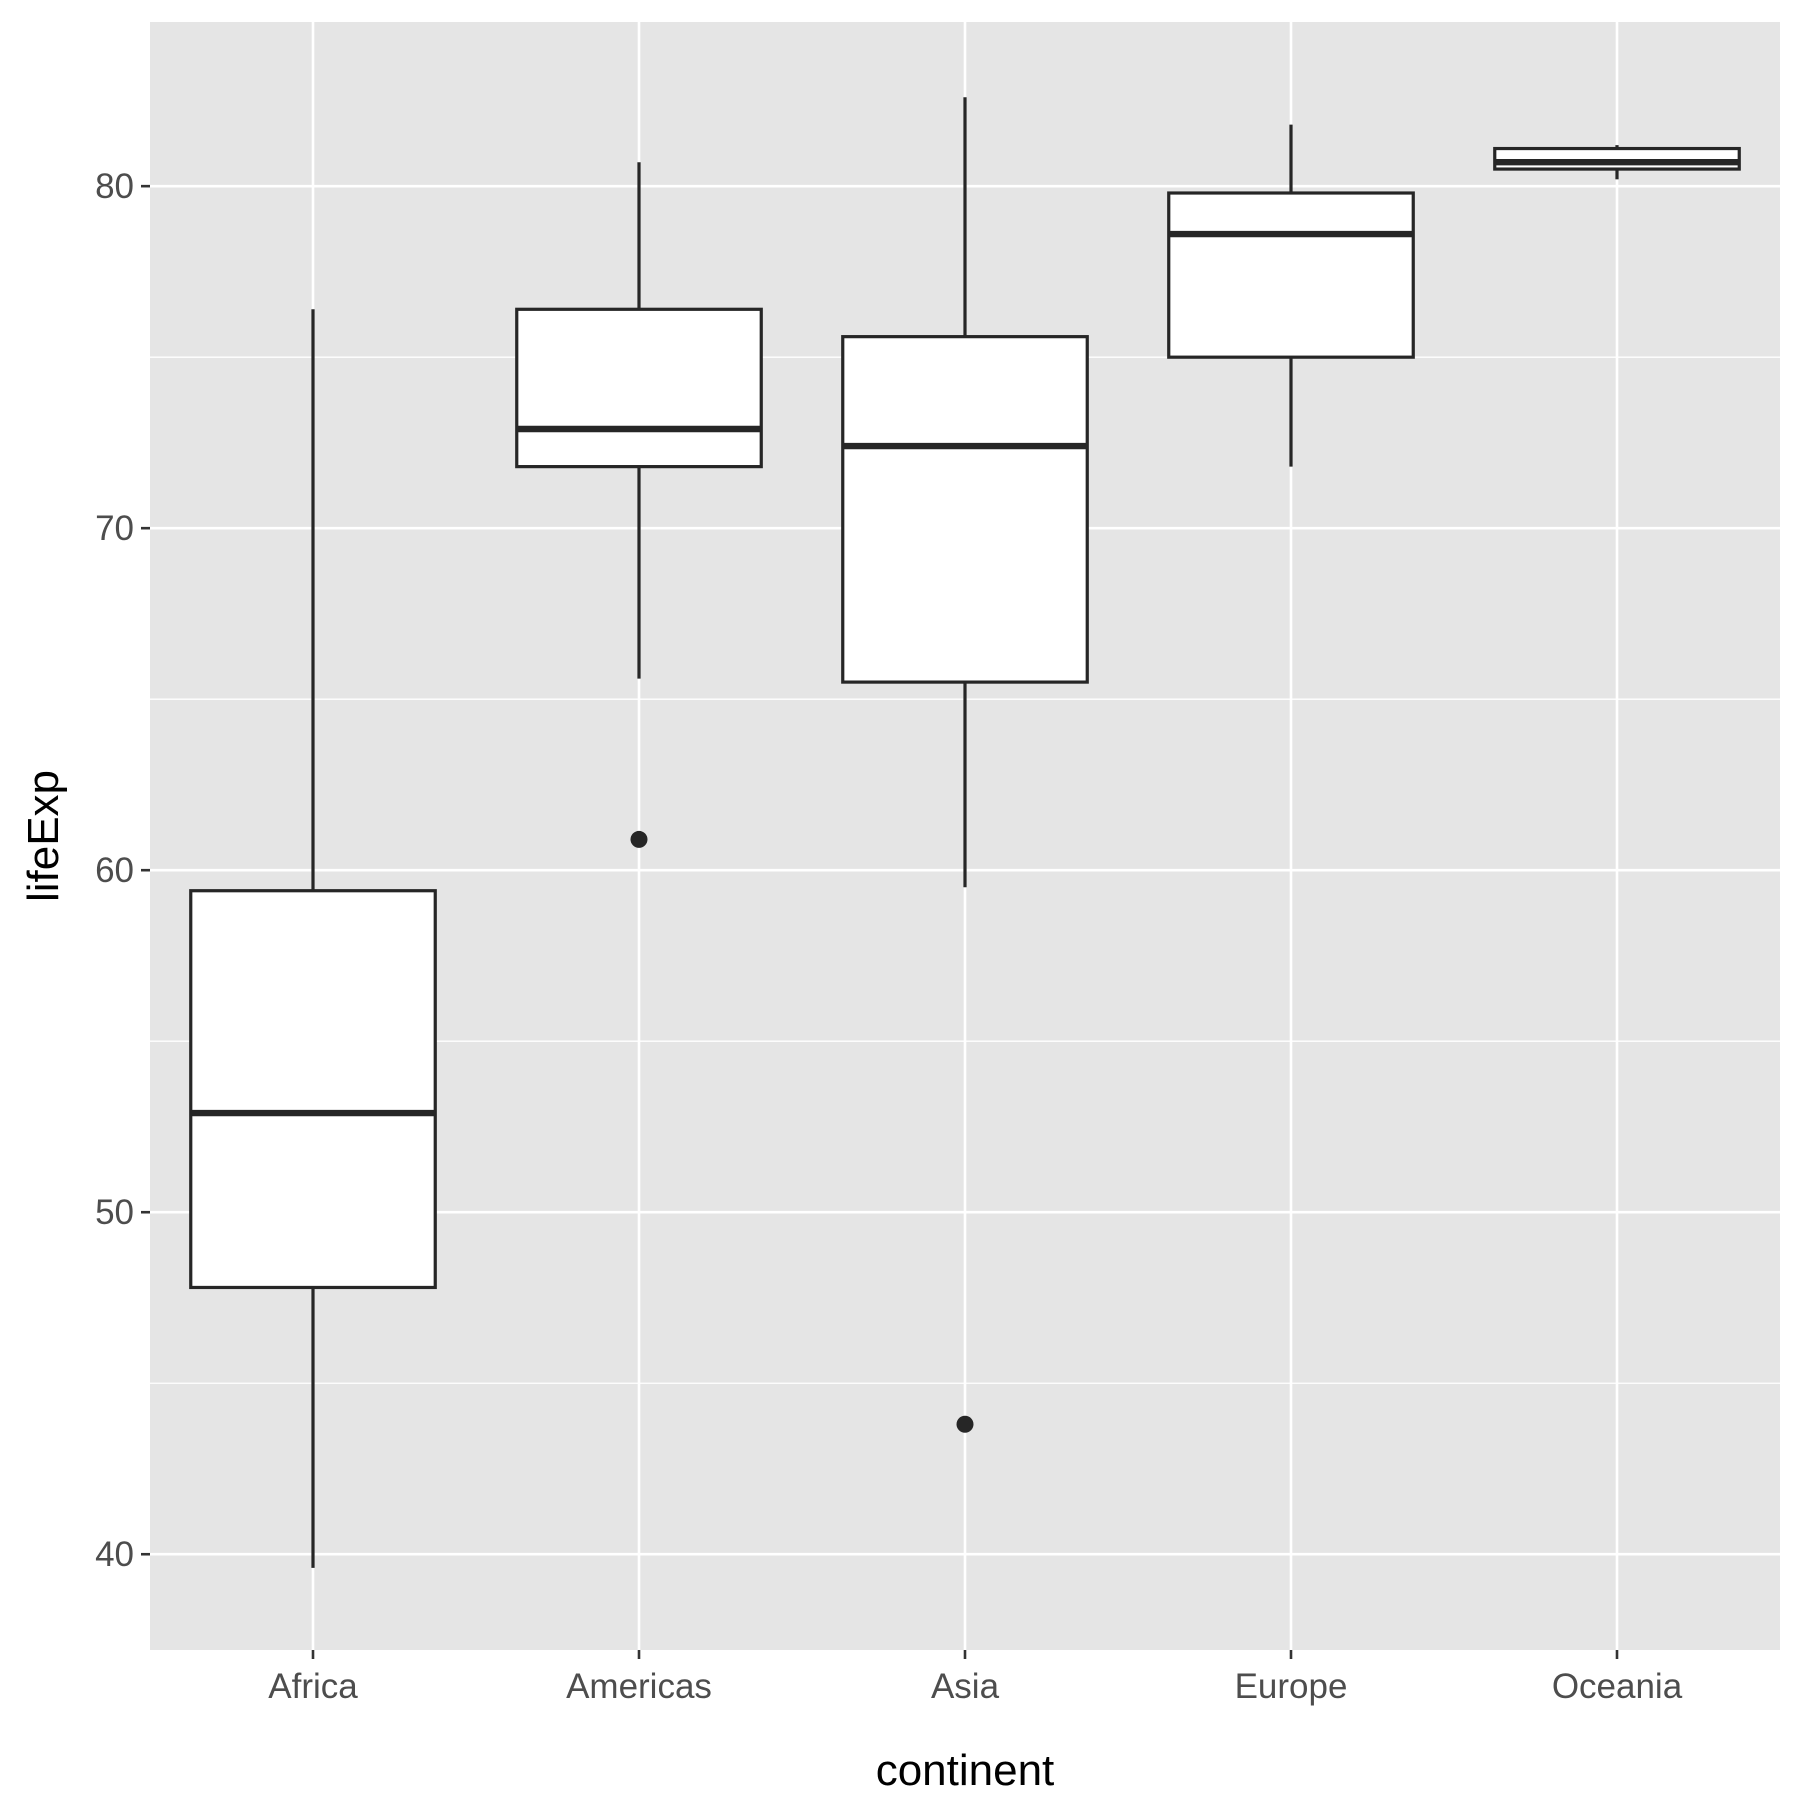 Image resolution: width=1800 pixels, height=1800 pixels. I want to click on box-oceania, so click(1617, 158).